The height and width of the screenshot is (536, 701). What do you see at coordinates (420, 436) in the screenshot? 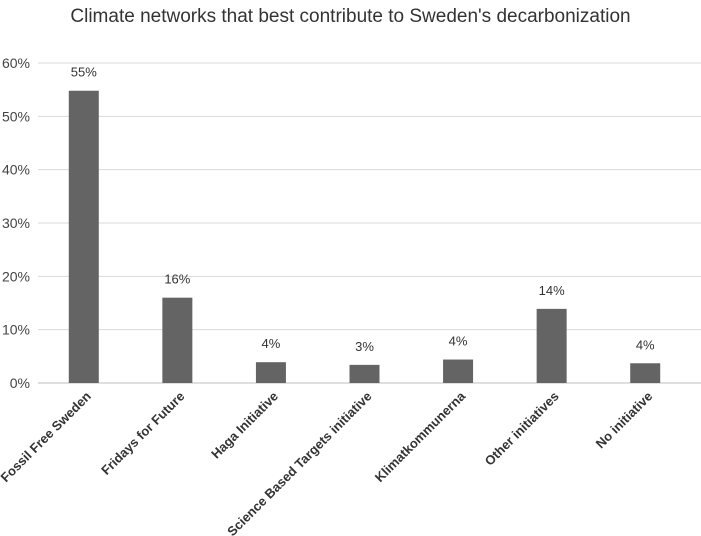
I see `x-tick-label: Klimatkommunerna` at bounding box center [420, 436].